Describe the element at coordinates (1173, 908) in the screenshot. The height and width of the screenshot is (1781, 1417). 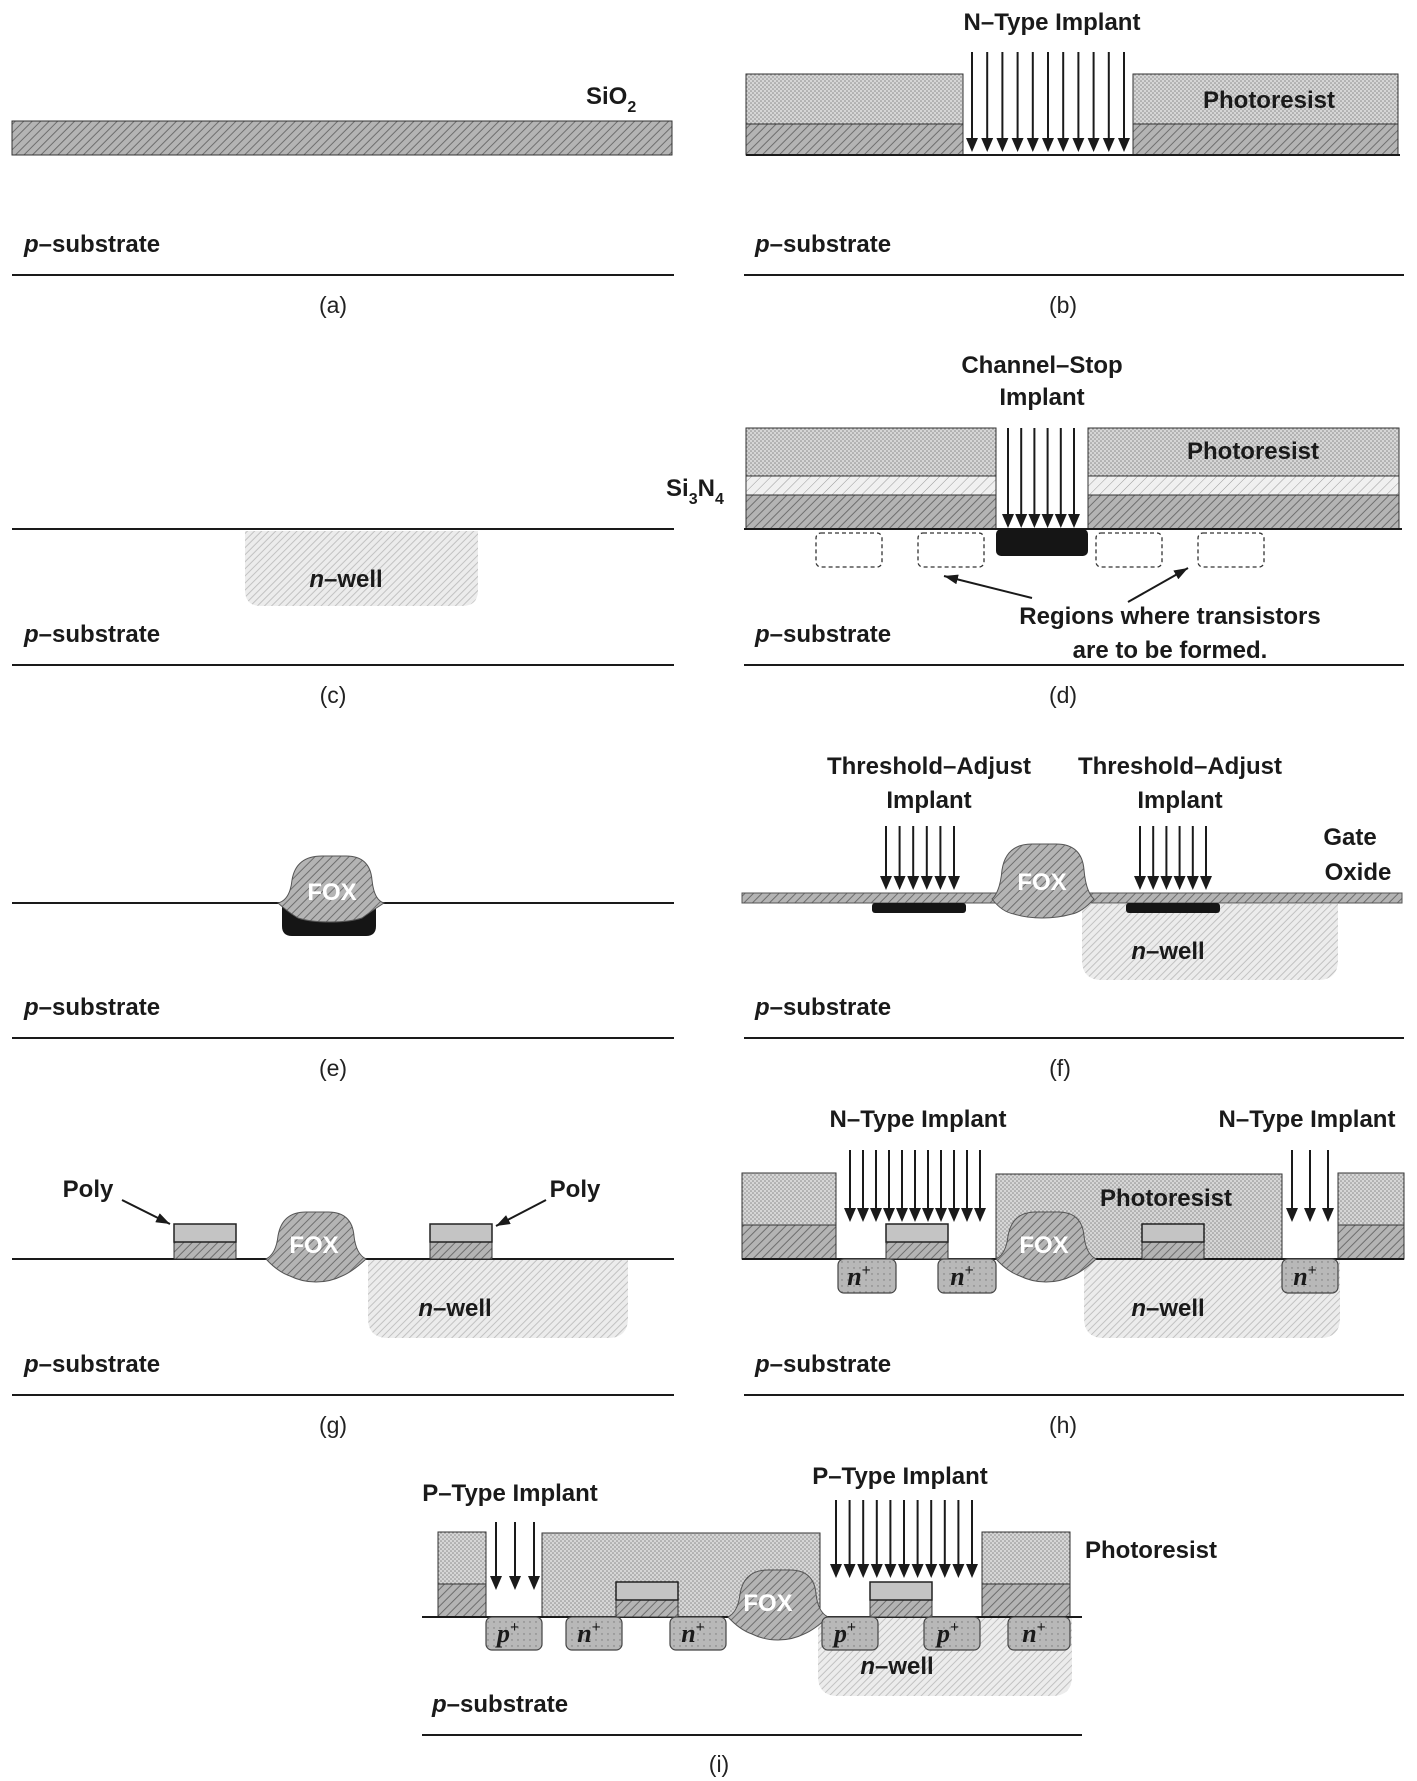
I see `threshold-implant-region` at that location.